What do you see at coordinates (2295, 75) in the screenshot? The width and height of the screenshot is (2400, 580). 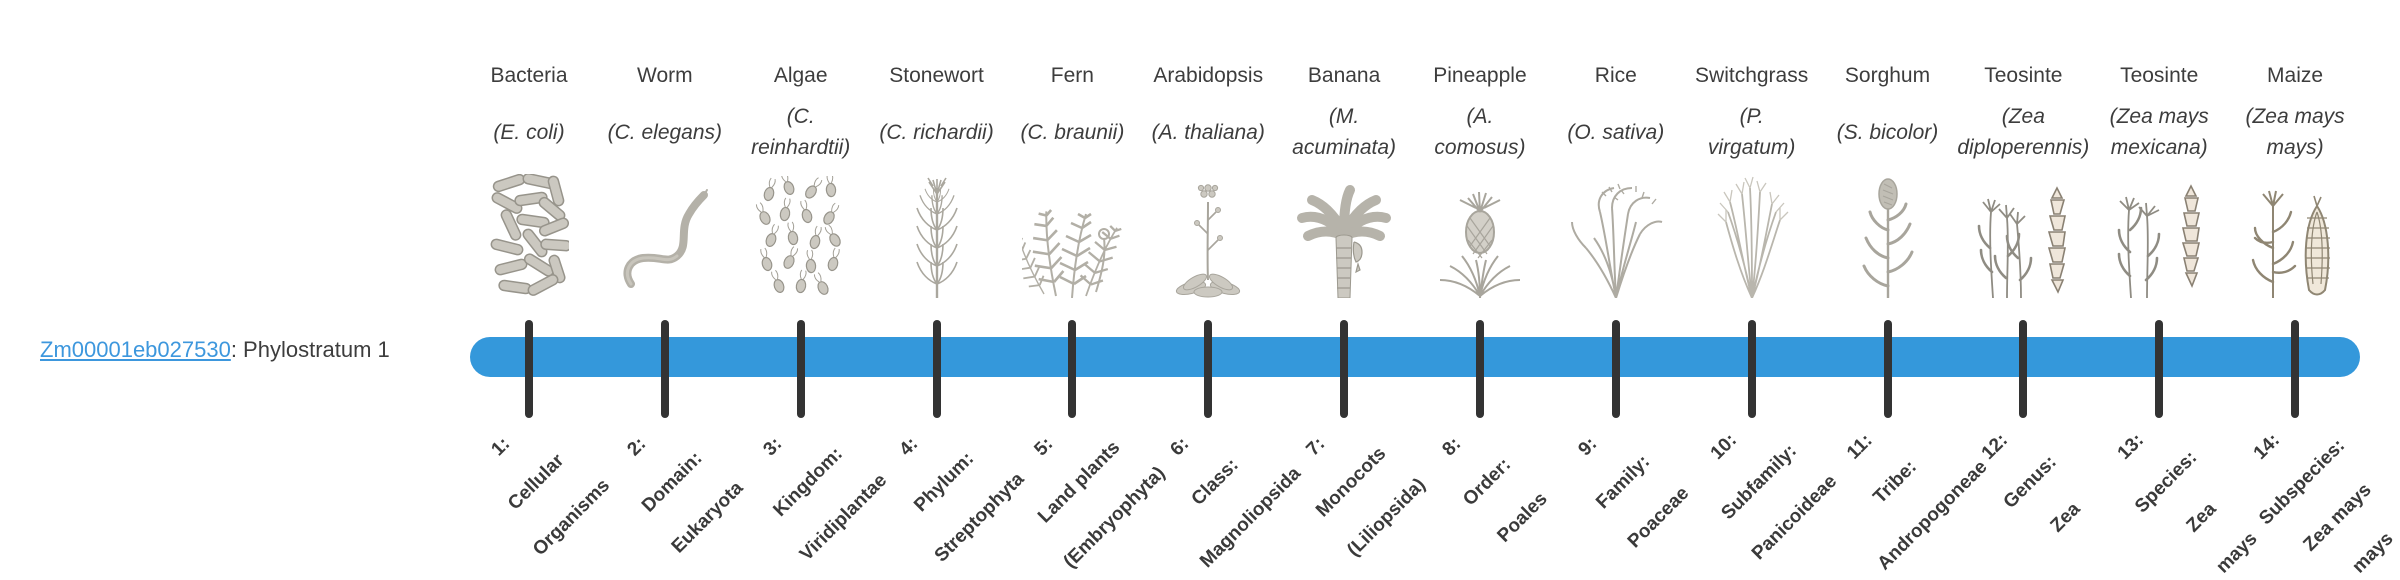 I see `organism-name: Maize` at bounding box center [2295, 75].